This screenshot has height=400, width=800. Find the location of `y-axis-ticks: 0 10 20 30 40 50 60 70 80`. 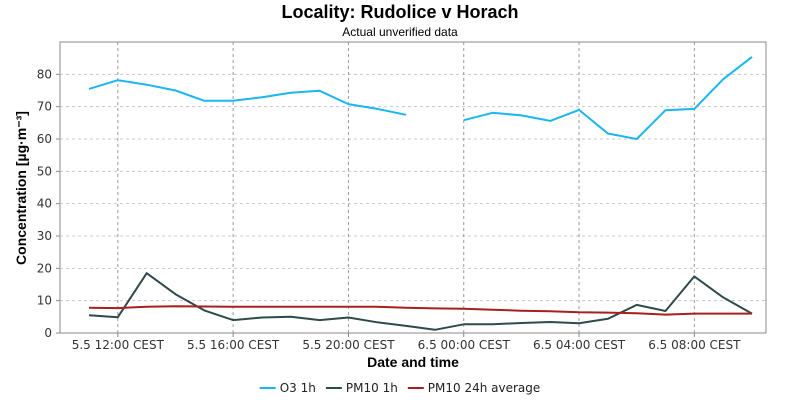

y-axis-ticks: 0 10 20 30 40 50 60 70 80 is located at coordinates (48, 203).